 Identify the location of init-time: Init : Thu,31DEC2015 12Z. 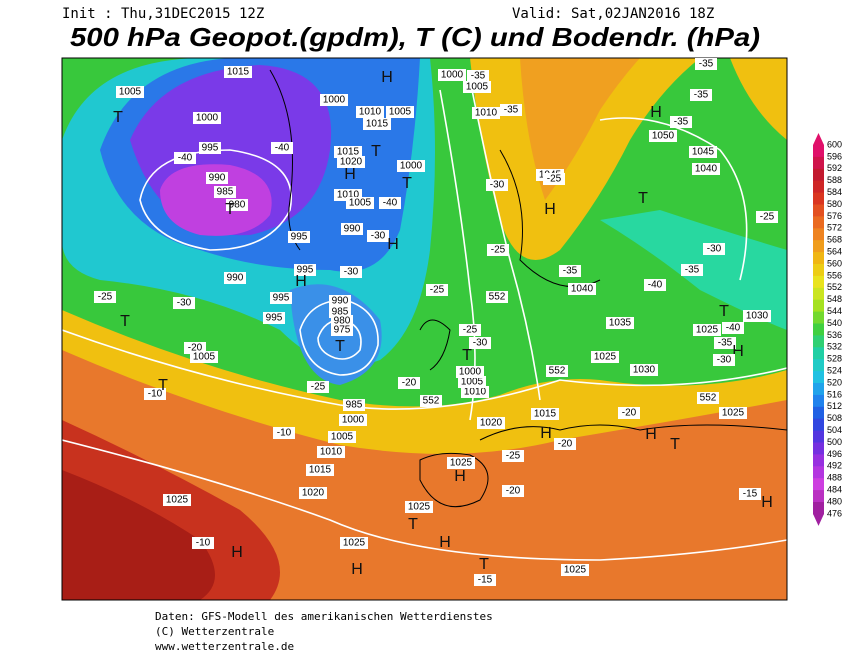
(163, 14).